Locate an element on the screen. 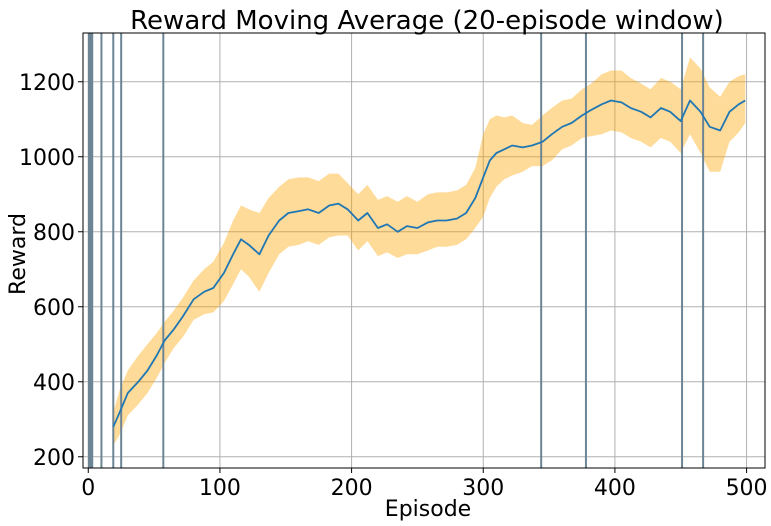 This screenshot has height=526, width=771. x-axis-label: Episode is located at coordinates (428, 509).